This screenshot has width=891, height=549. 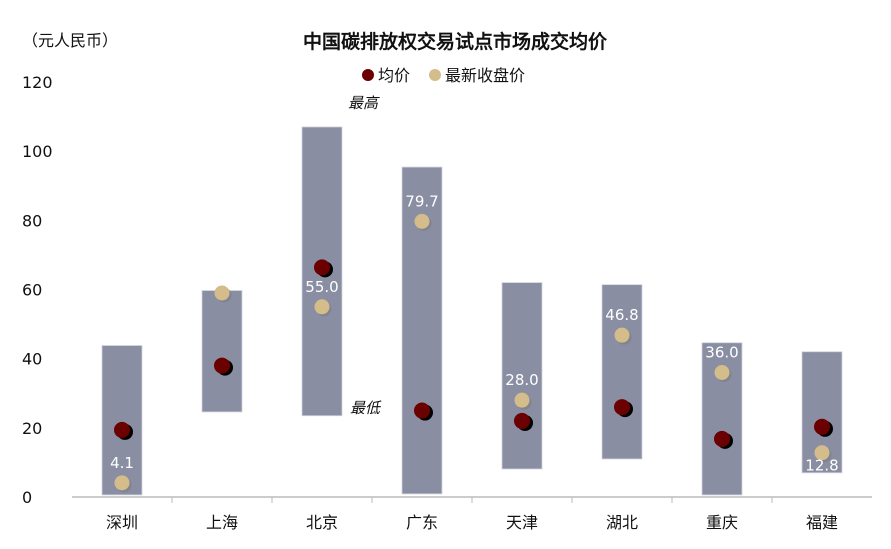 What do you see at coordinates (421, 201) in the screenshot?
I see `close-data-label: 79.7` at bounding box center [421, 201].